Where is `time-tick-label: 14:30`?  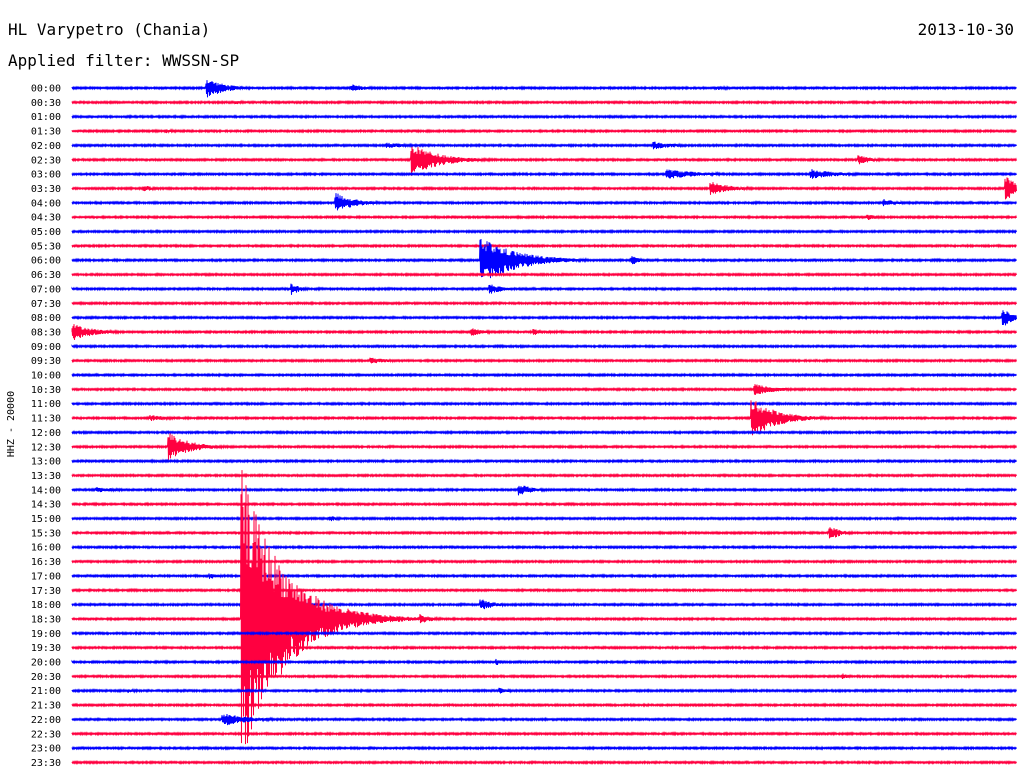 time-tick-label: 14:30 is located at coordinates (46, 505).